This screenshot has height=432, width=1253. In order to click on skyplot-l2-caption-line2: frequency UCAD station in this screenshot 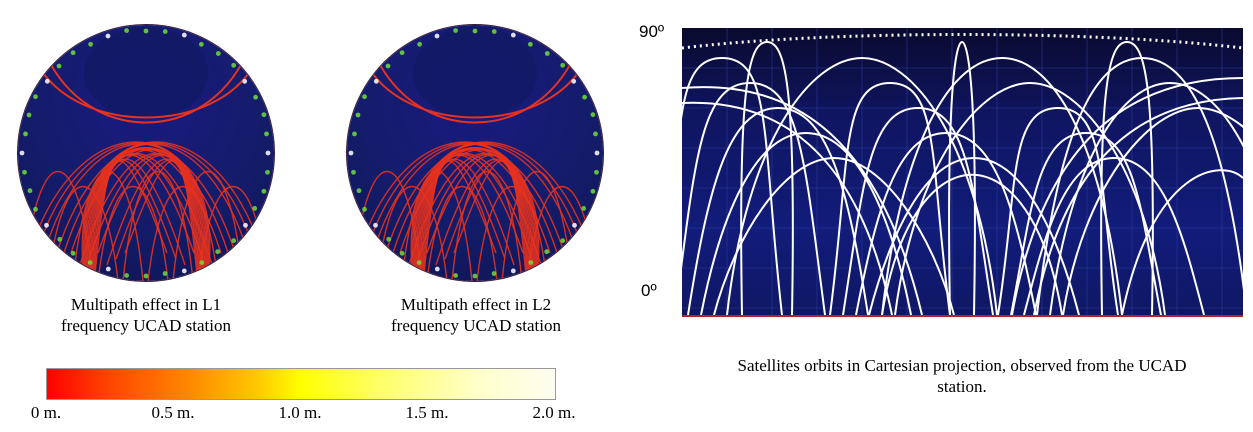, I will do `click(476, 325)`.